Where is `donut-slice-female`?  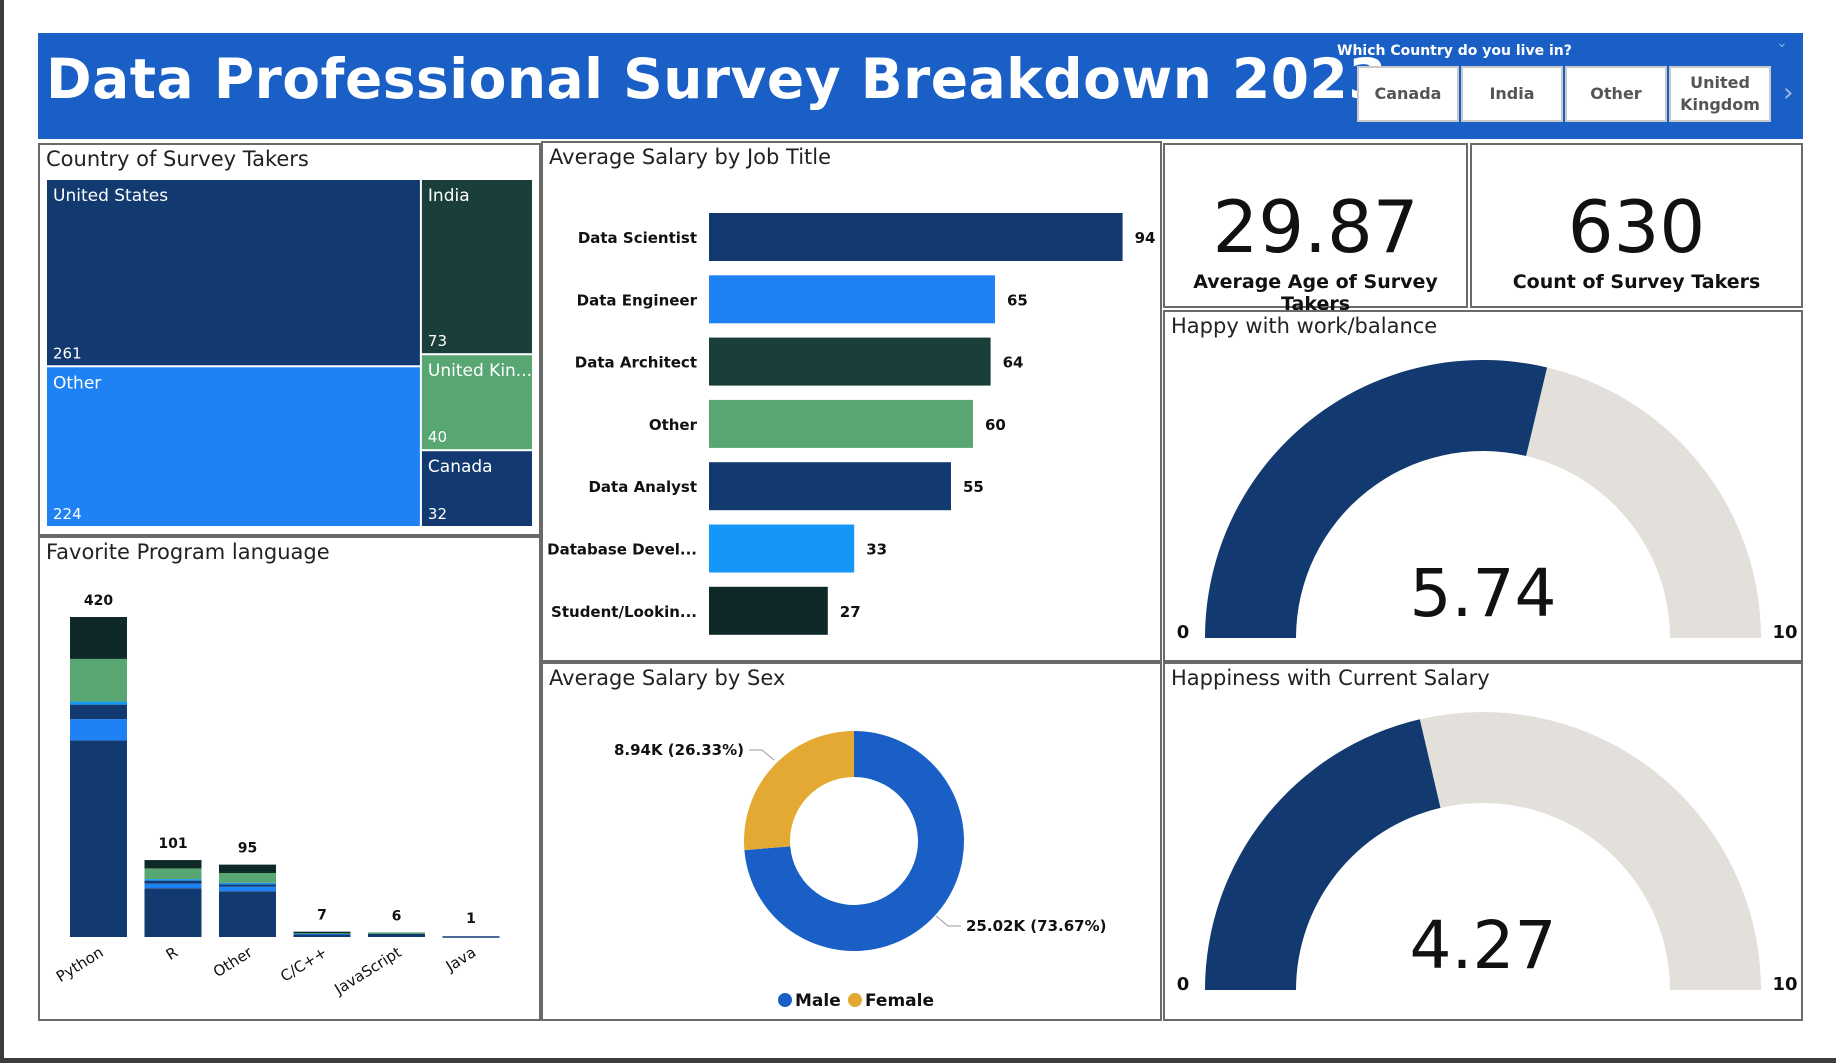
donut-slice-female is located at coordinates (799, 791).